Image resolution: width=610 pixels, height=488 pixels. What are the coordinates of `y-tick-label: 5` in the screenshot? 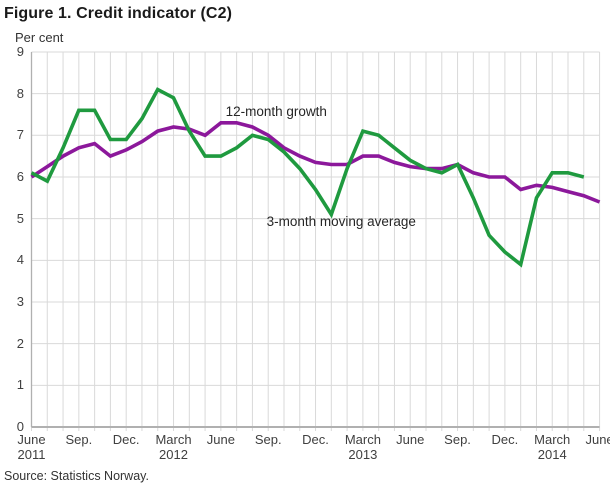 It's located at (20, 218).